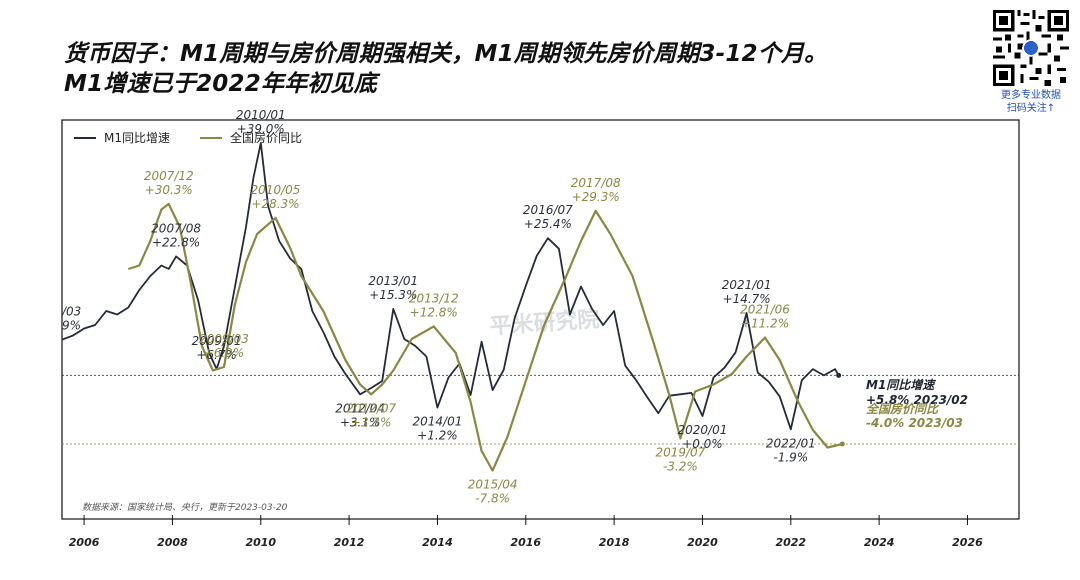  Describe the element at coordinates (371, 408) in the screenshot. I see `annotation-date: 2012/07` at that location.